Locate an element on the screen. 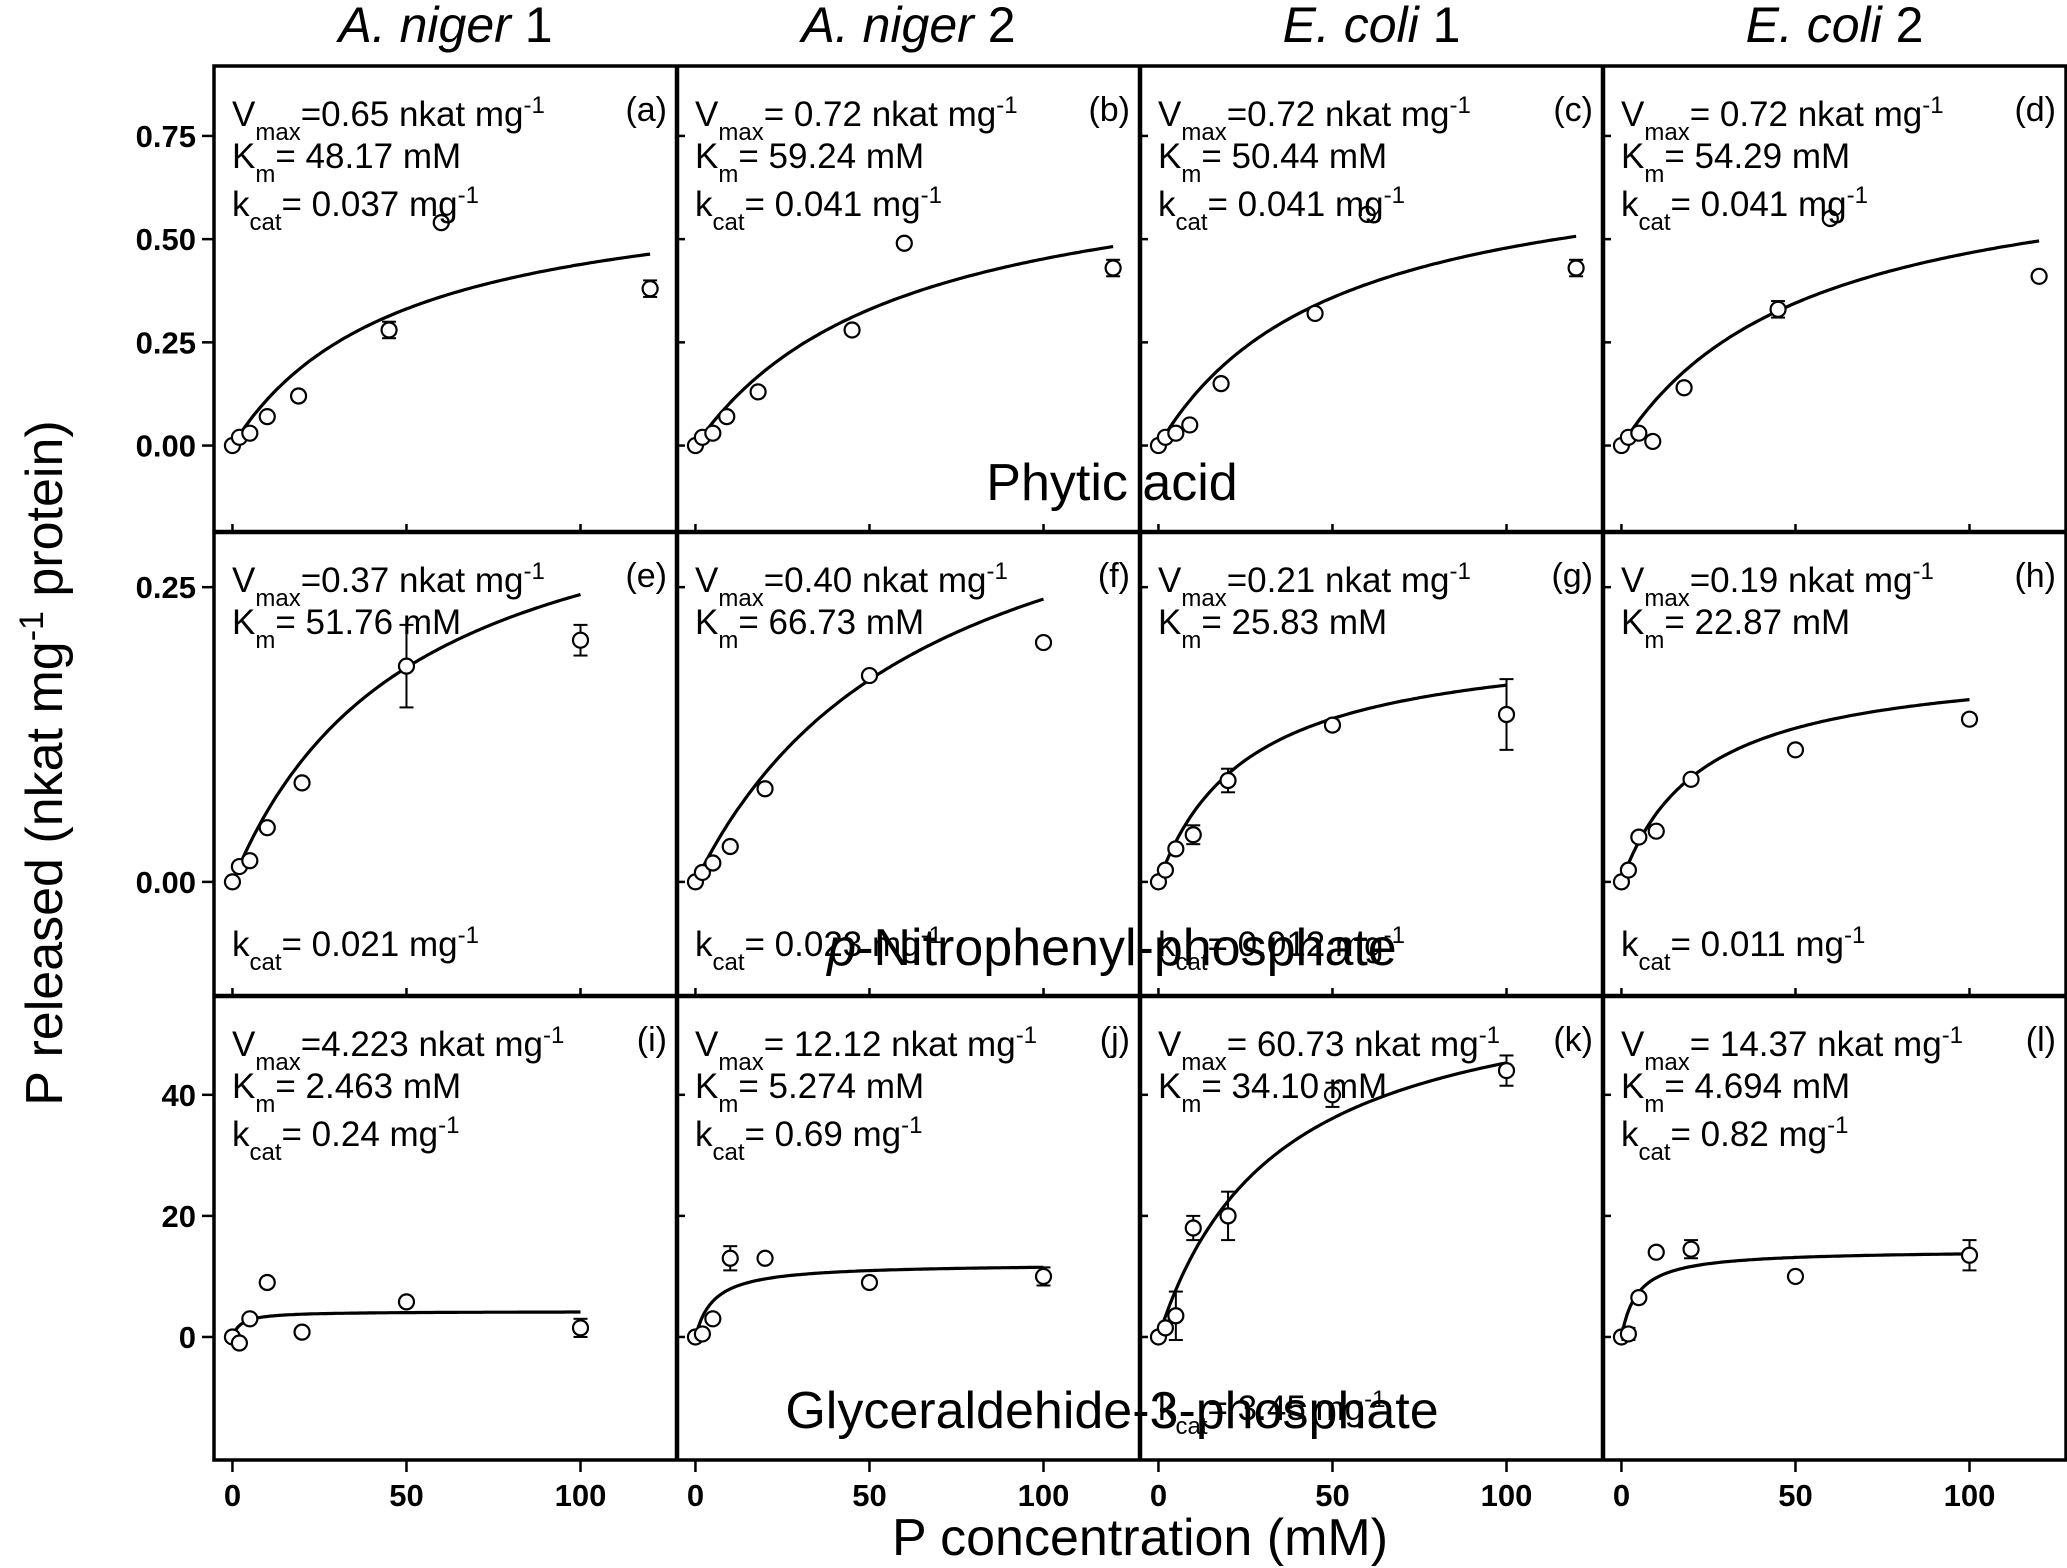 The image size is (2067, 1568). kcat-annotation: kcat= 0.037 mg-1 is located at coordinates (355, 209).